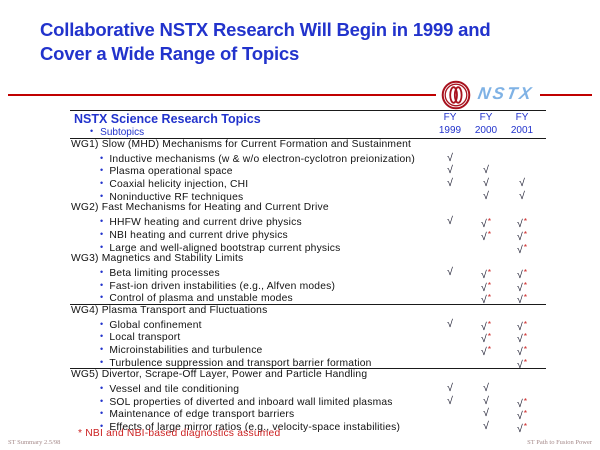 The width and height of the screenshot is (600, 450). What do you see at coordinates (486, 124) in the screenshot?
I see `column-header-fy2000: FY 2000` at bounding box center [486, 124].